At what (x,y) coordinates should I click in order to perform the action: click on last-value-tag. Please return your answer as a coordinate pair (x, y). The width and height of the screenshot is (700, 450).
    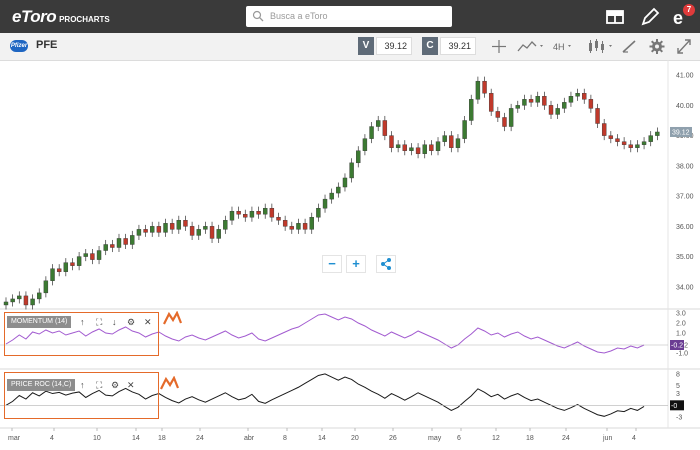
    Looking at the image, I should click on (677, 405).